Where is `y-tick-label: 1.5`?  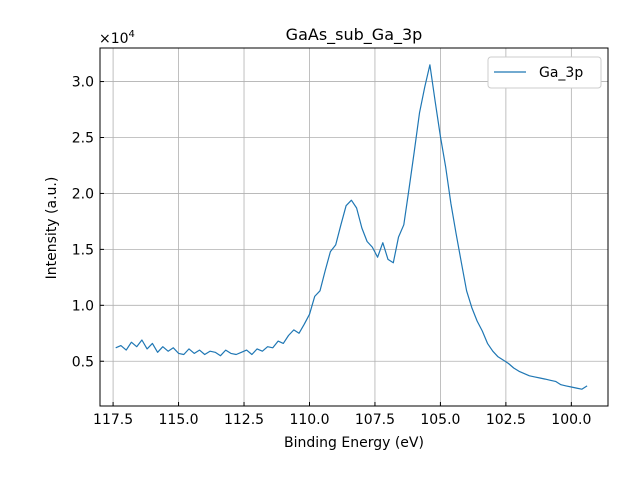 y-tick-label: 1.5 is located at coordinates (83, 250).